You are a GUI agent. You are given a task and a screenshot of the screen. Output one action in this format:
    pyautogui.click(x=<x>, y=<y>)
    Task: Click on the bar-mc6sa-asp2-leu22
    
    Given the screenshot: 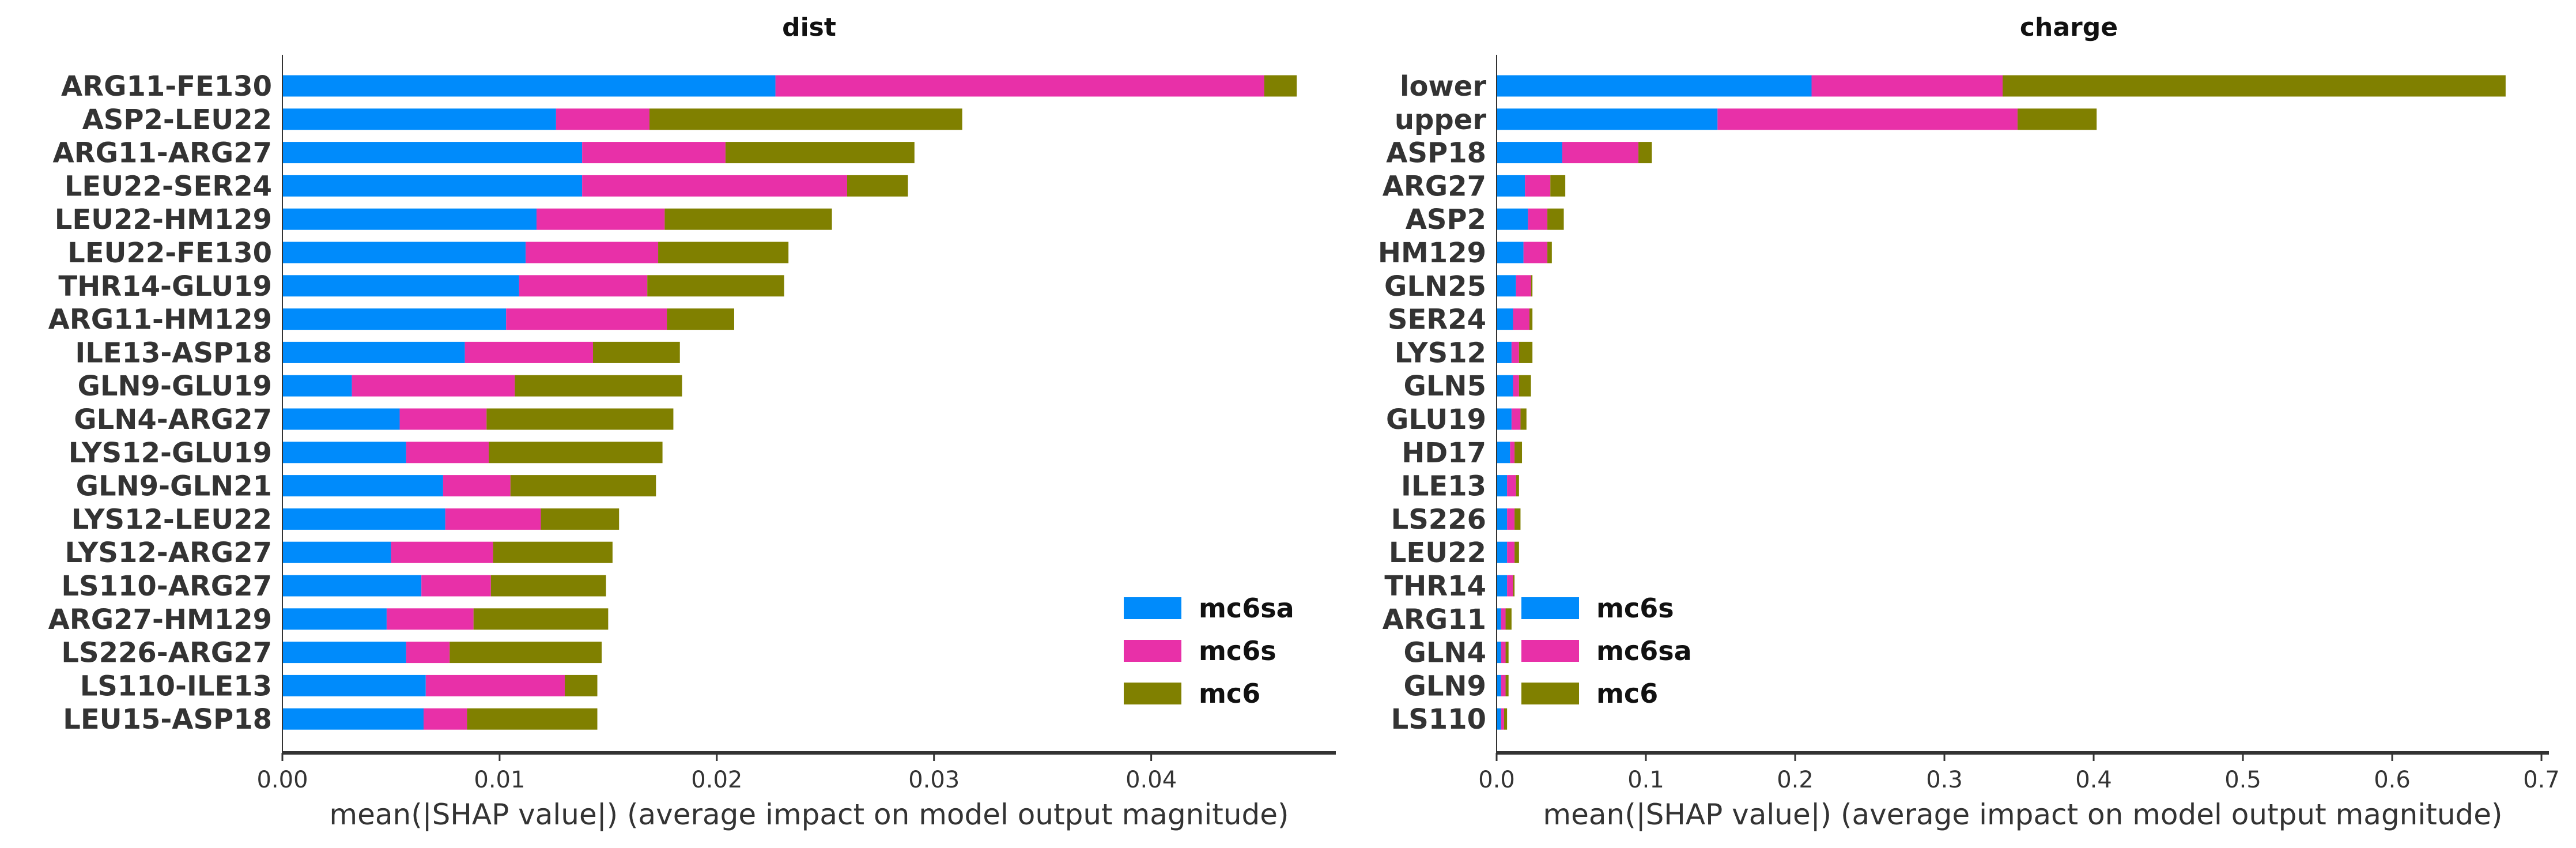 What is the action you would take?
    pyautogui.click(x=419, y=119)
    